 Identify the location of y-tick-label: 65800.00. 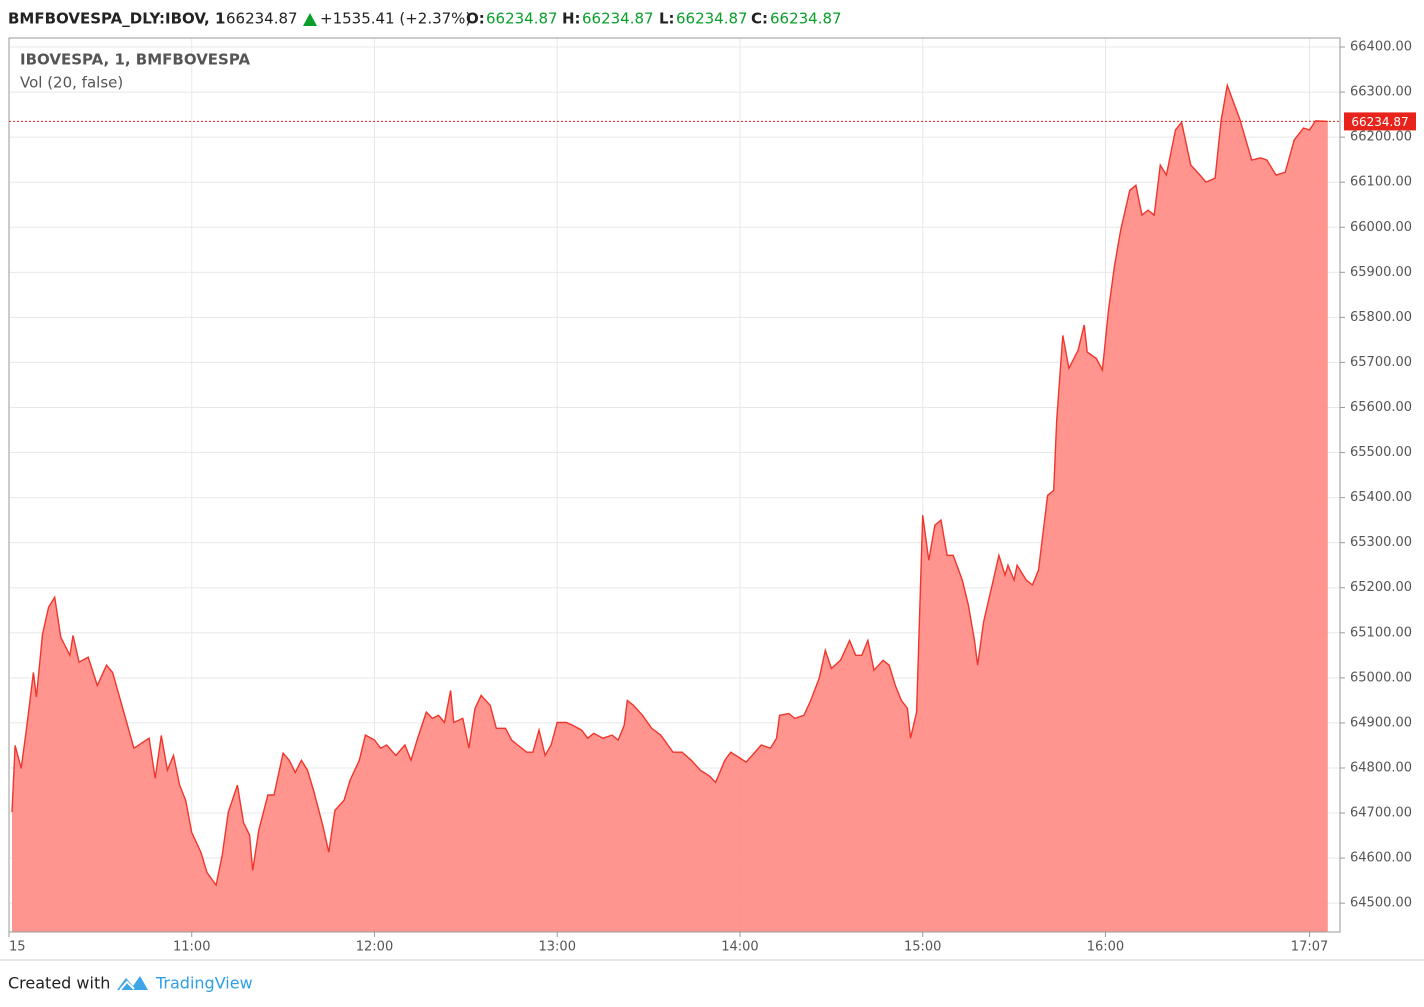
(1381, 317).